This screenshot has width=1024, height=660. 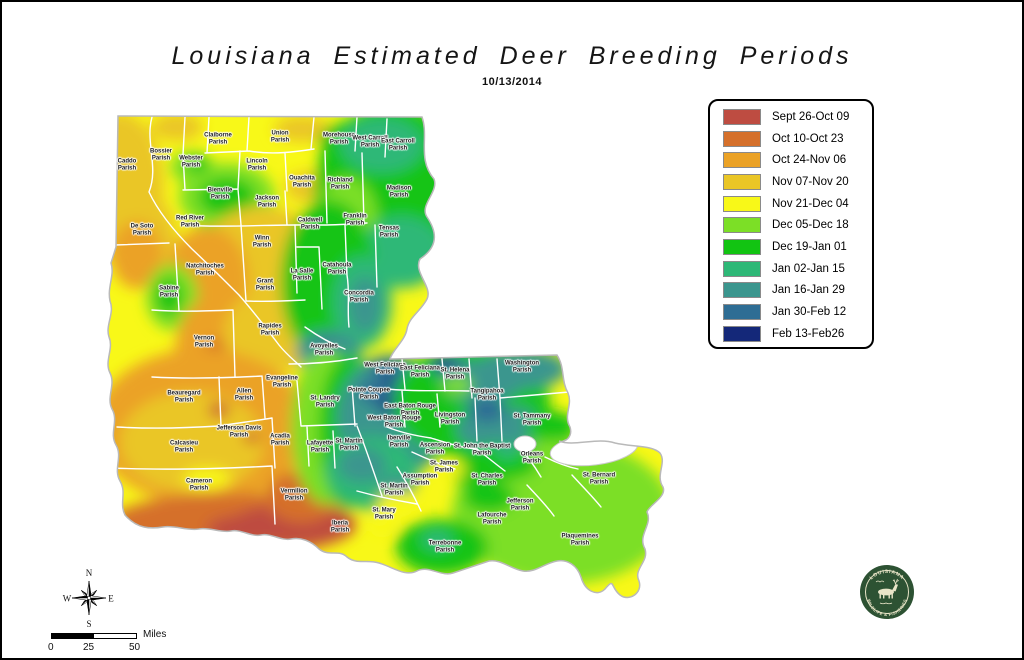 What do you see at coordinates (811, 116) in the screenshot?
I see `legend-item-label: Sept 26-Oct 09` at bounding box center [811, 116].